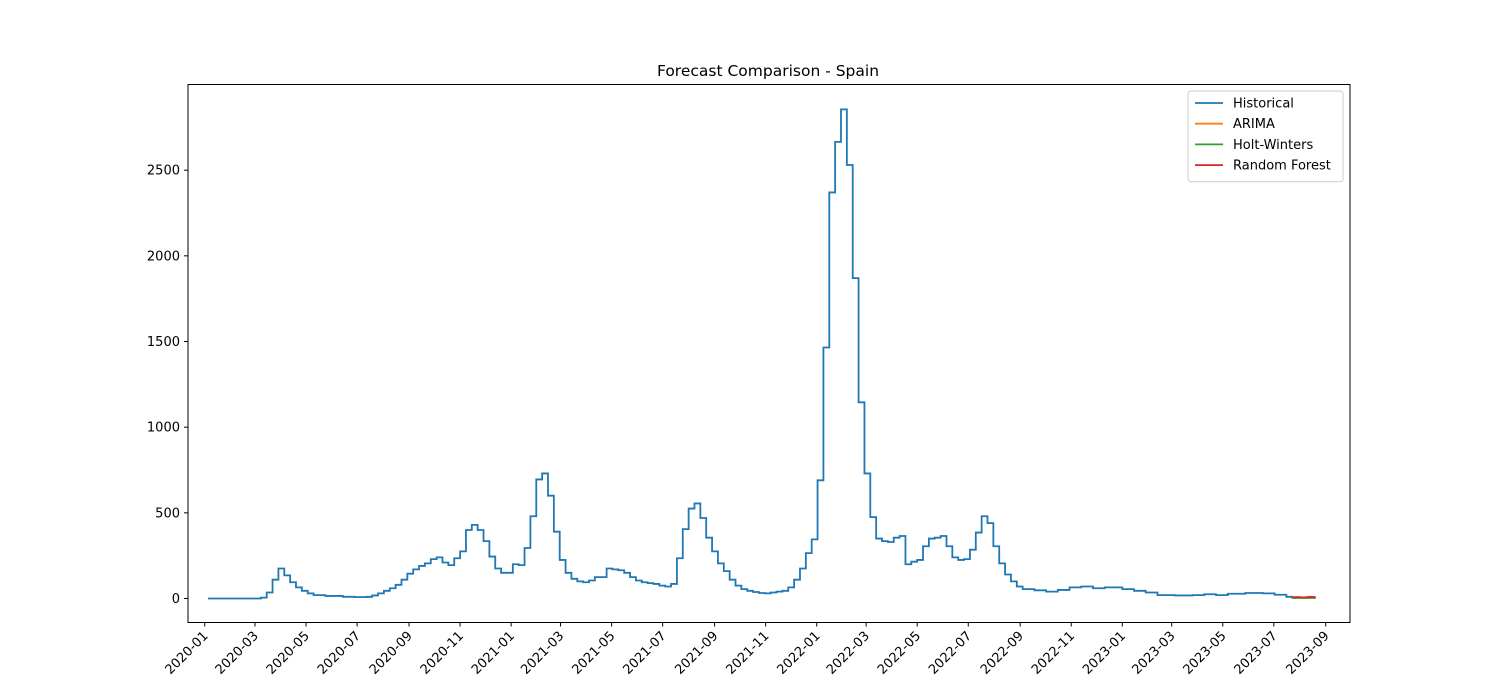  Describe the element at coordinates (1153, 653) in the screenshot. I see `x-tick-label: 2023-03` at that location.